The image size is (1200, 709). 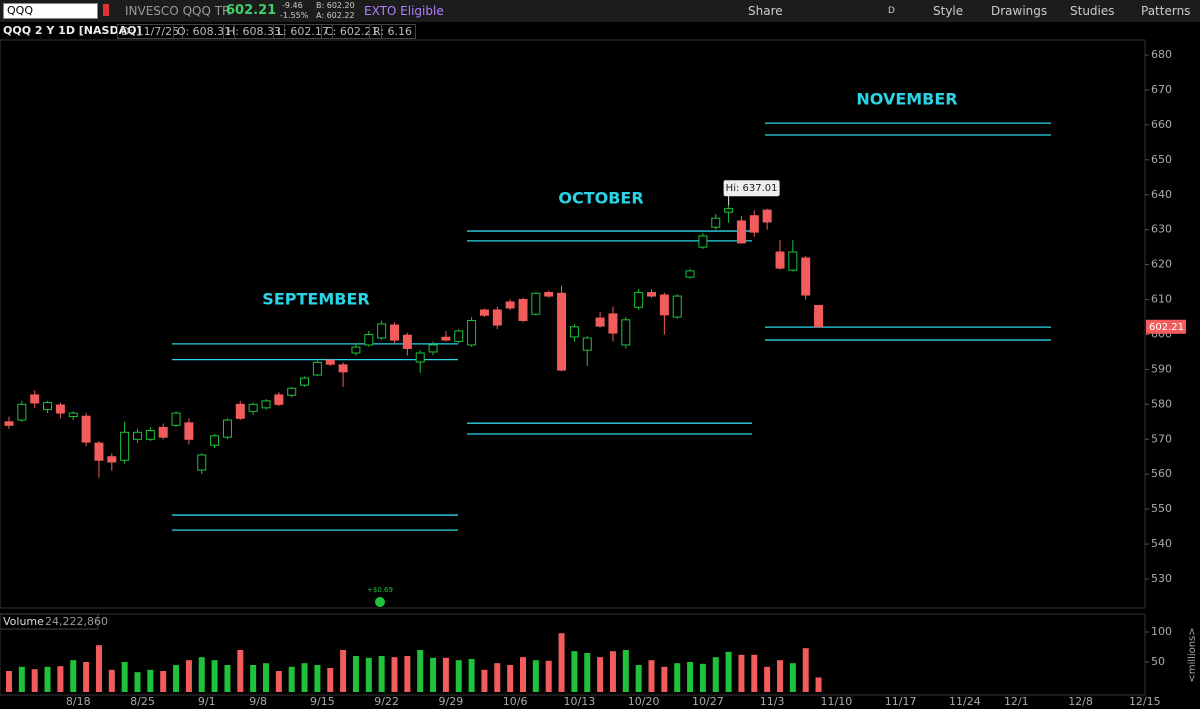 I want to click on ask: A: 602.22, so click(x=335, y=15).